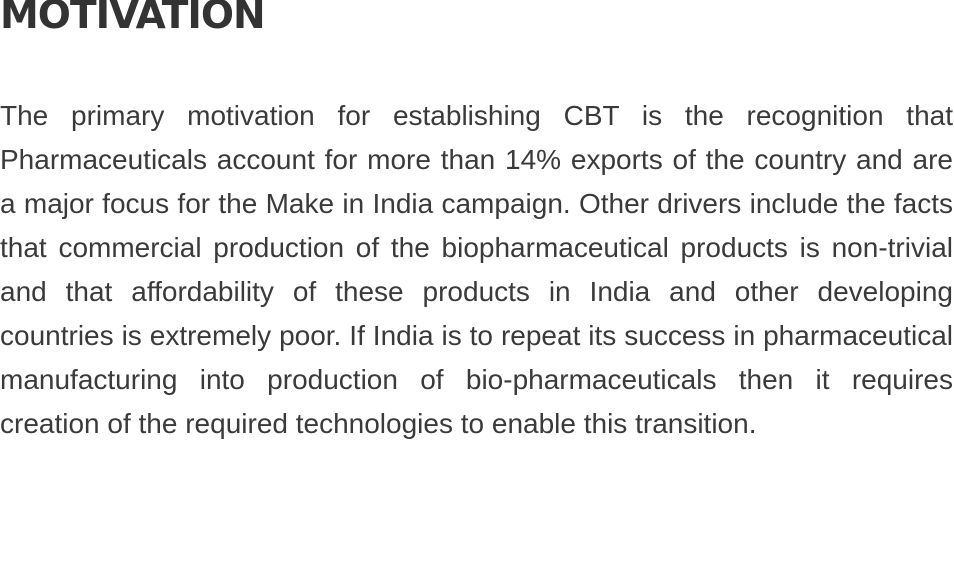 Image resolution: width=954 pixels, height=578 pixels. Describe the element at coordinates (133, 19) in the screenshot. I see `section-title: MOTIVATION` at that location.